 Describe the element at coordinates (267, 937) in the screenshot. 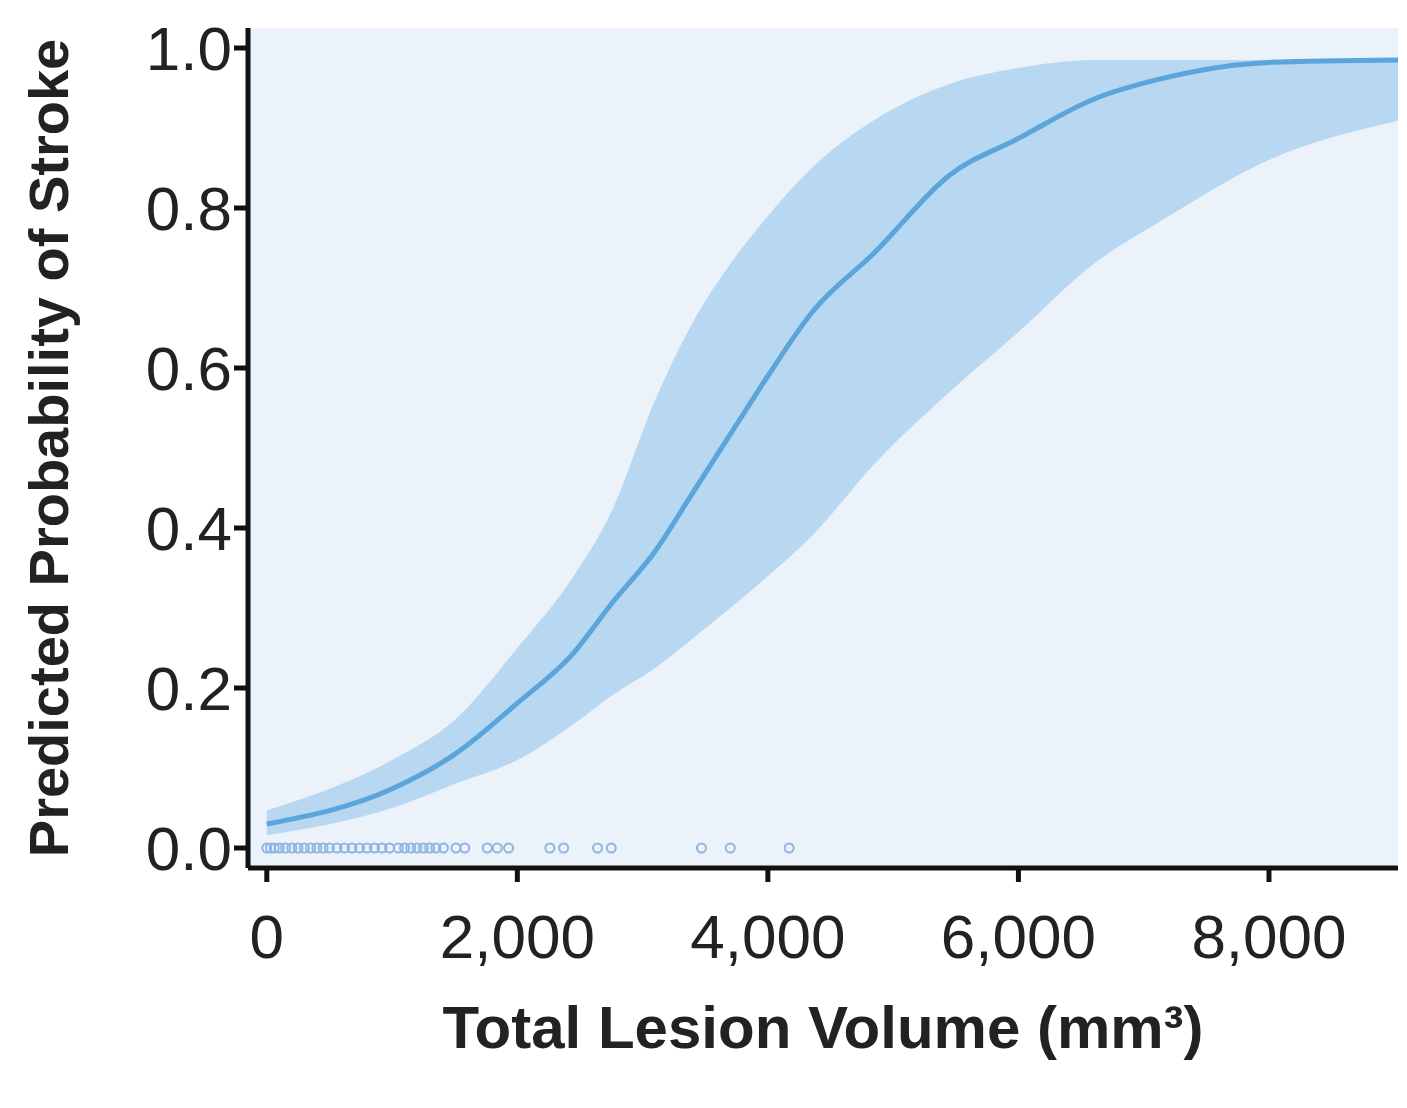

I see `x-tick-label: 0` at that location.